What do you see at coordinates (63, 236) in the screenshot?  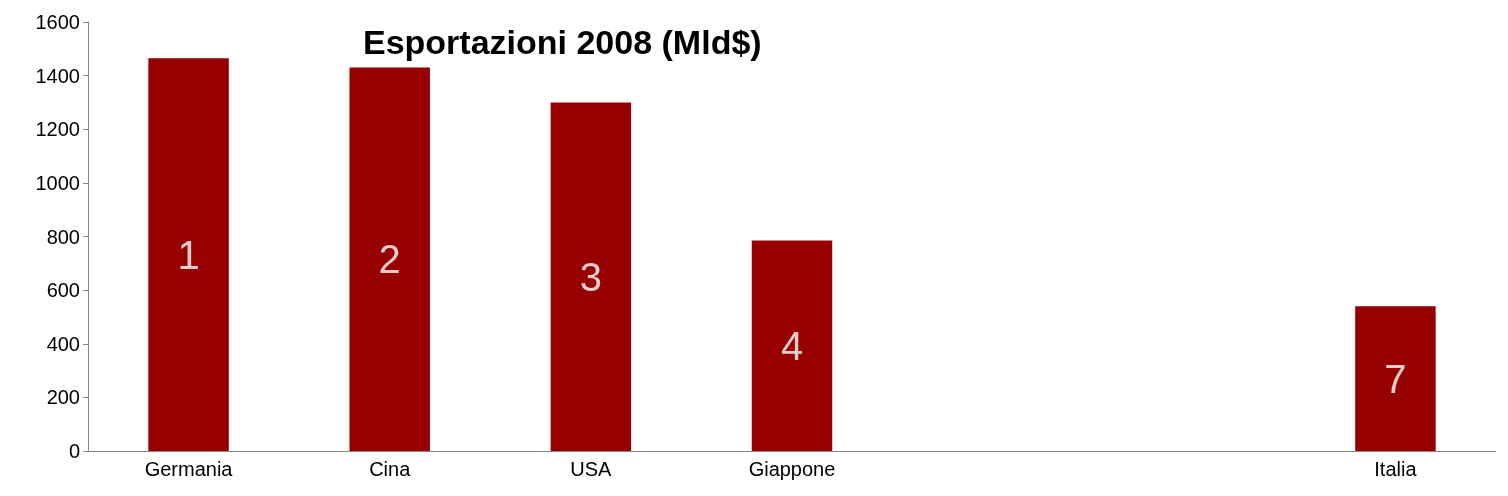 I see `y-tick-label: 800` at bounding box center [63, 236].